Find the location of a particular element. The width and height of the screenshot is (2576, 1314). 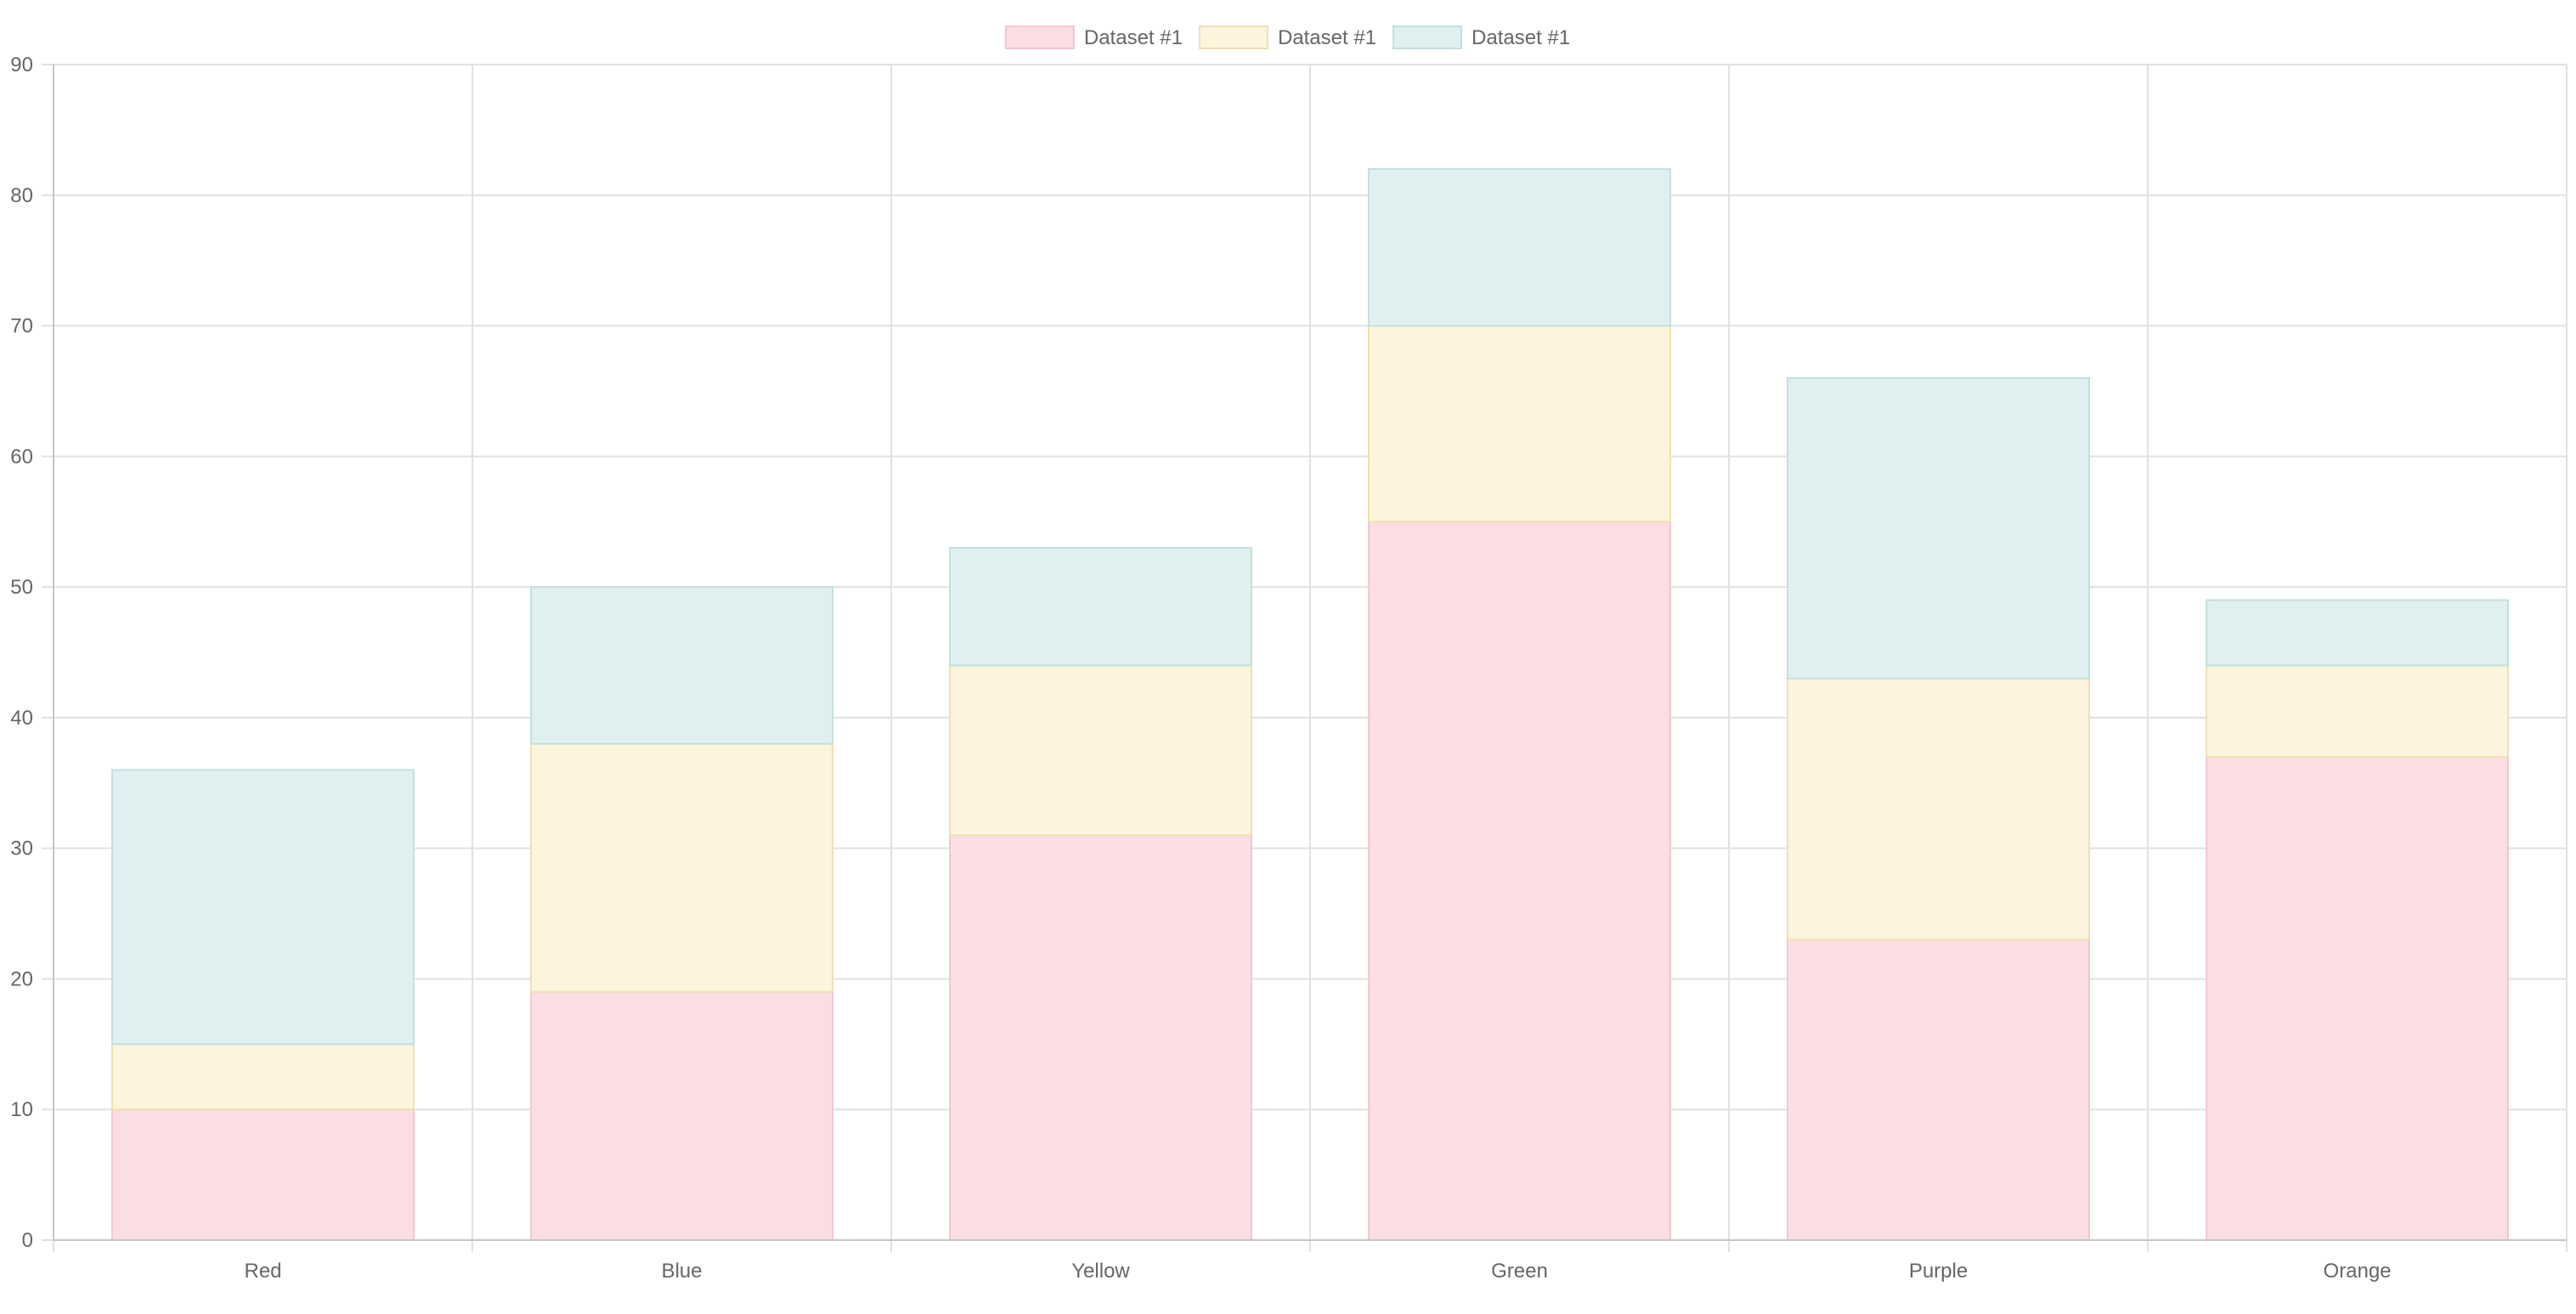

y-tick-label: 30 is located at coordinates (21, 848).